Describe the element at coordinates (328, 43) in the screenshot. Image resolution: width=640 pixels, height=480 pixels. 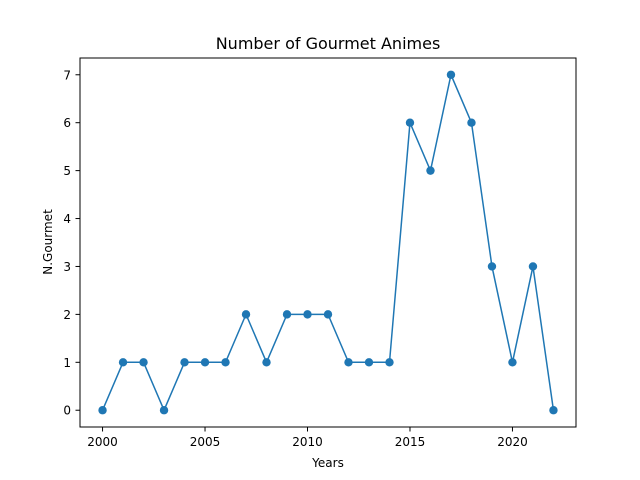
I see `chart-title: Number of Gourmet Animes` at that location.